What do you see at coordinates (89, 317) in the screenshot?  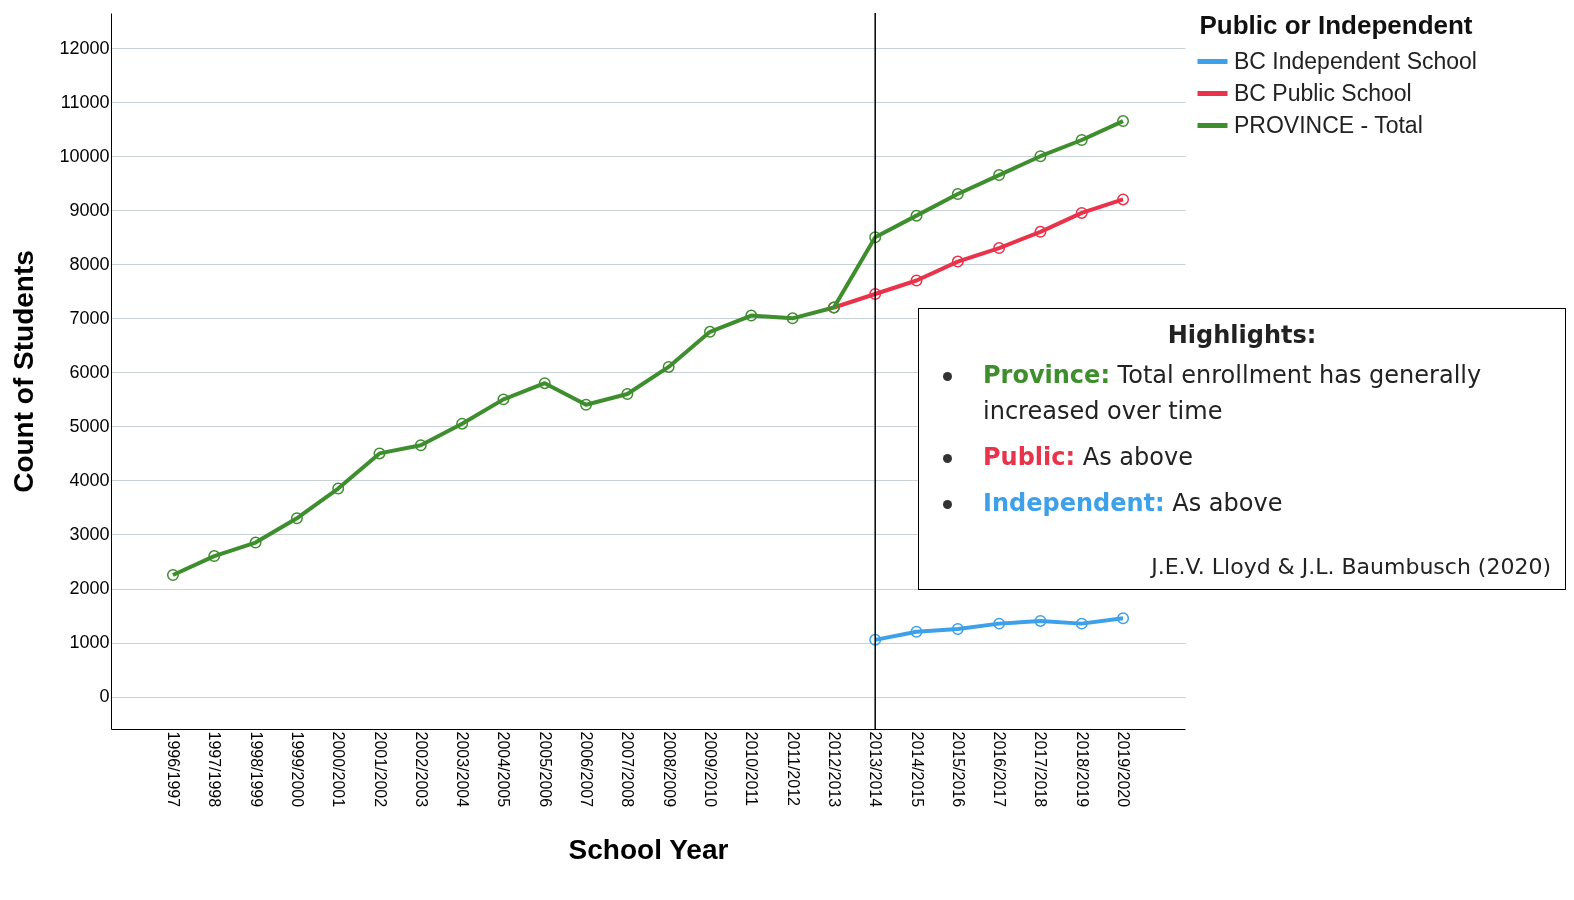 I see `y-tick-label: 7000` at bounding box center [89, 317].